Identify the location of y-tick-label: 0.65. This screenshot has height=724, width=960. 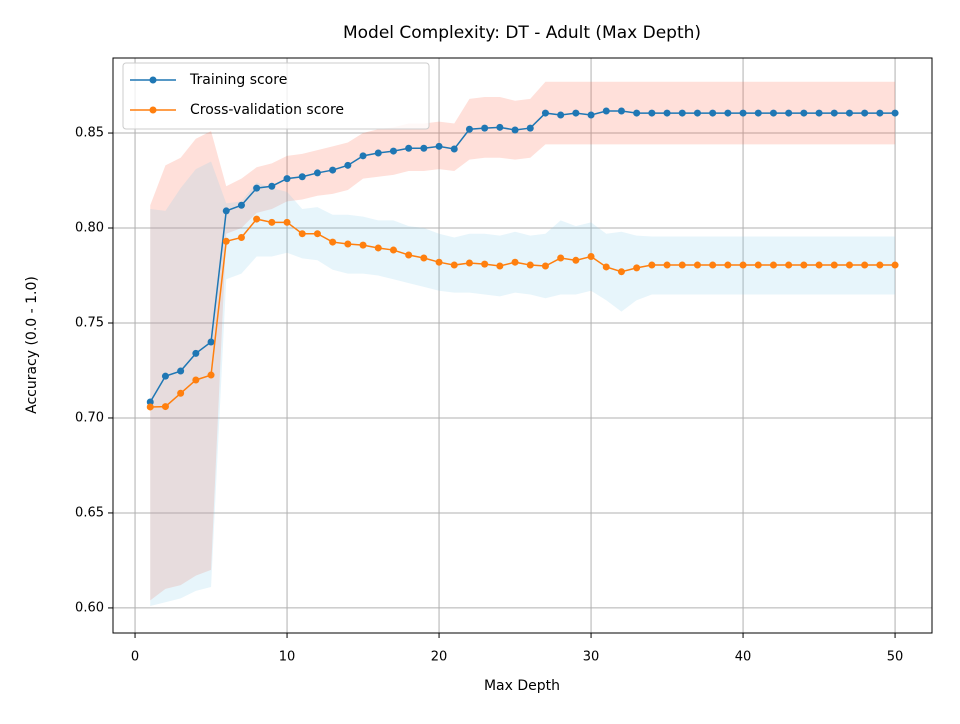
(89, 512).